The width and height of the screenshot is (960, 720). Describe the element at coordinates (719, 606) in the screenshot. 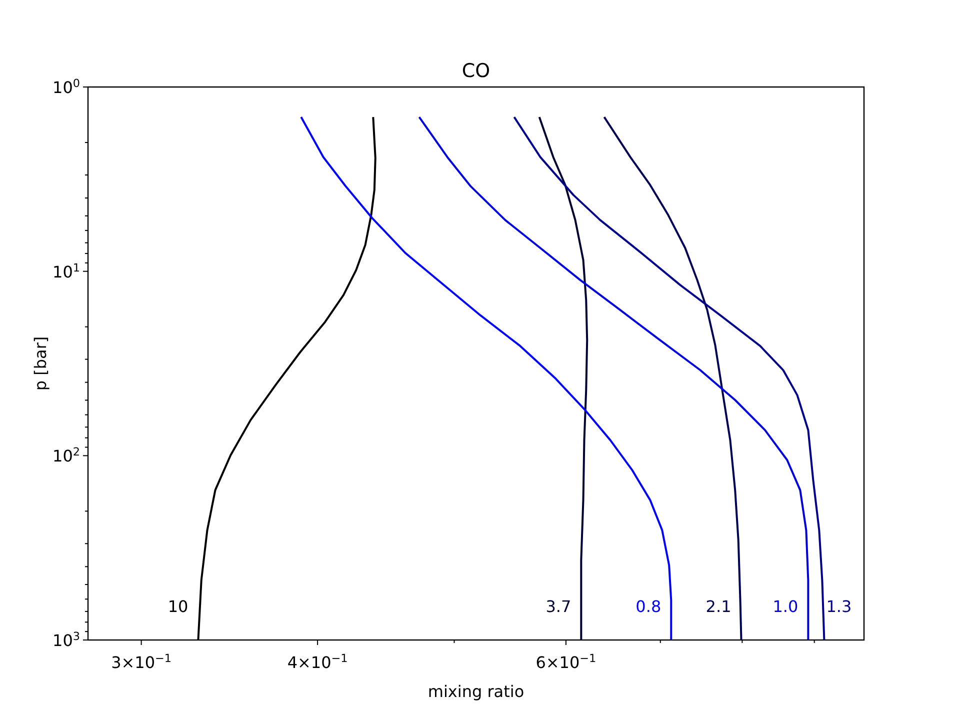

I see `series-label: 2.1` at that location.